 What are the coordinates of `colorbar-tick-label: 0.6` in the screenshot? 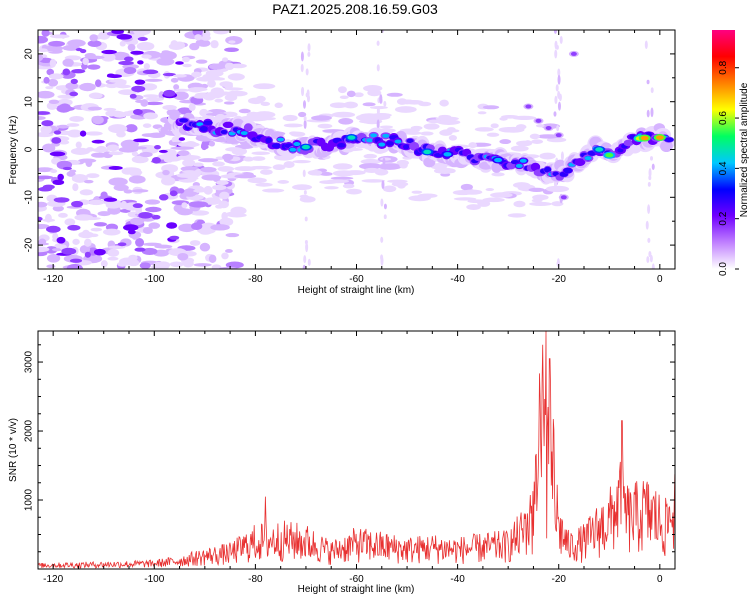 It's located at (723, 118).